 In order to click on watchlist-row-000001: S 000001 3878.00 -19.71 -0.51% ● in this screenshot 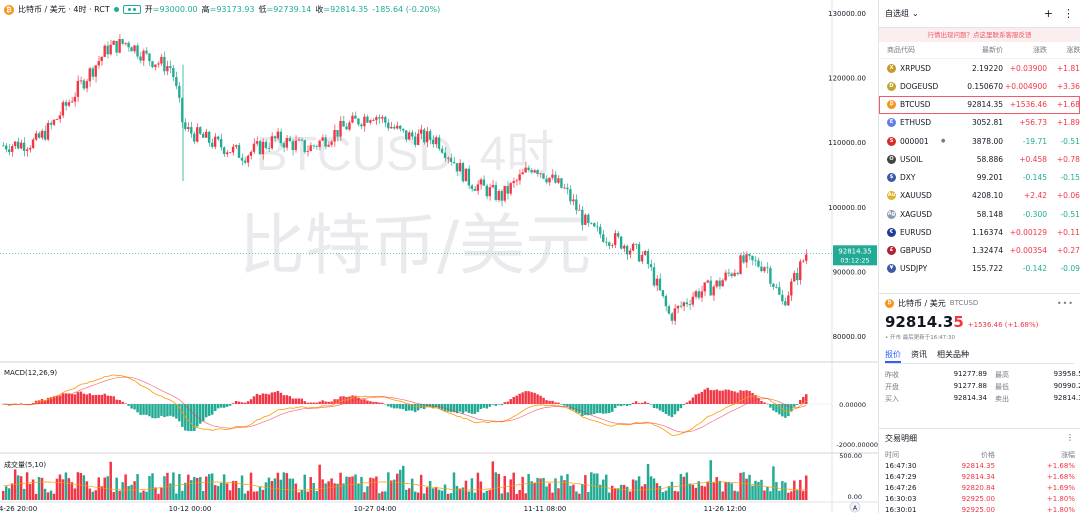, I will do `click(979, 141)`.